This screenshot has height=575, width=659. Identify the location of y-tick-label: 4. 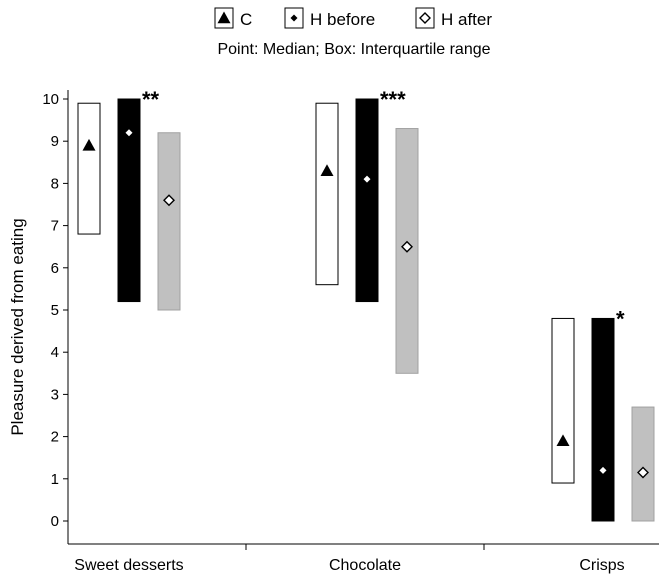
(55, 352).